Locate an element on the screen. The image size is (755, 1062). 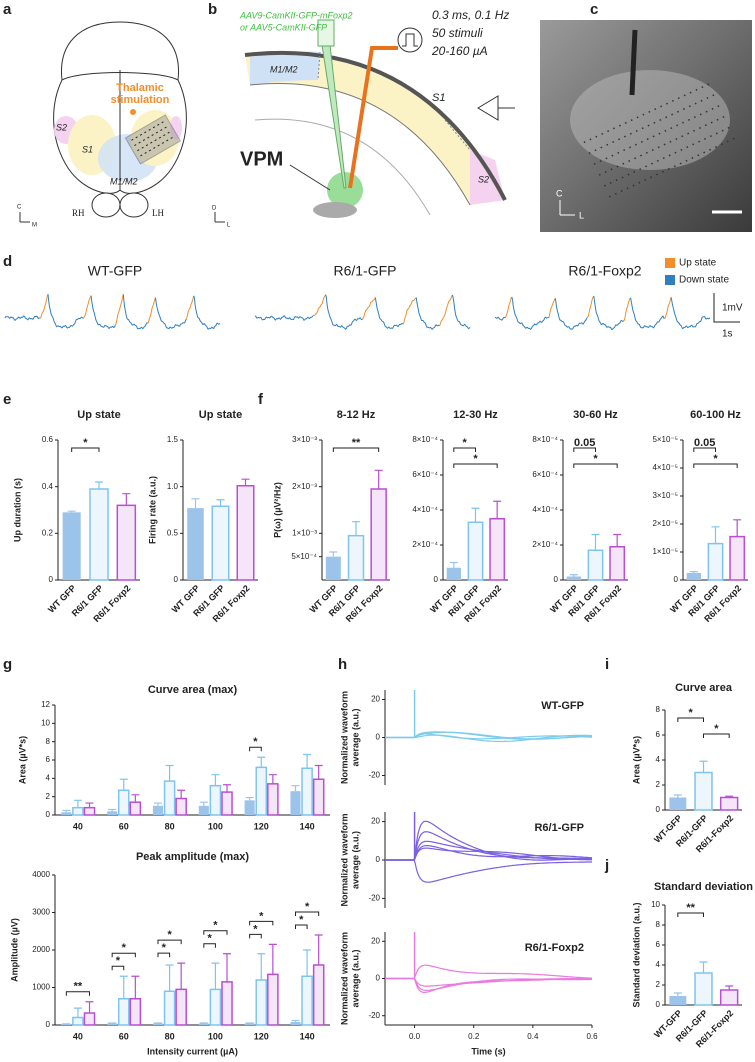
hemisphere-label: LH is located at coordinates (158, 213).